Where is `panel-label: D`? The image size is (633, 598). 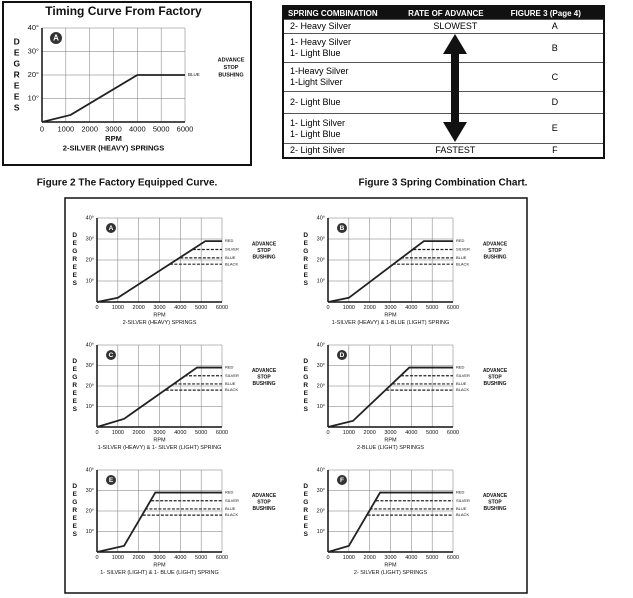 panel-label: D is located at coordinates (342, 355).